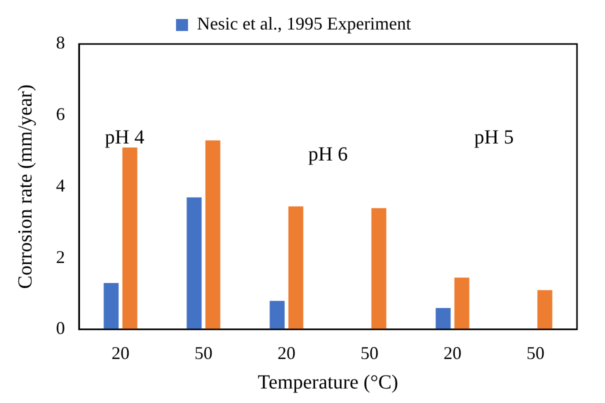 The height and width of the screenshot is (403, 605). What do you see at coordinates (60, 185) in the screenshot?
I see `y-tick-label: 4` at bounding box center [60, 185].